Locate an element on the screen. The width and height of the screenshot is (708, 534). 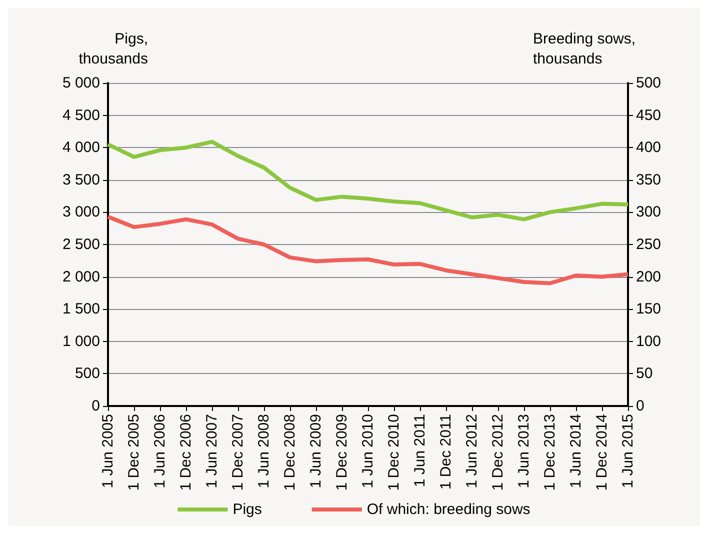
y-tick-label: 3 500 is located at coordinates (81, 179).